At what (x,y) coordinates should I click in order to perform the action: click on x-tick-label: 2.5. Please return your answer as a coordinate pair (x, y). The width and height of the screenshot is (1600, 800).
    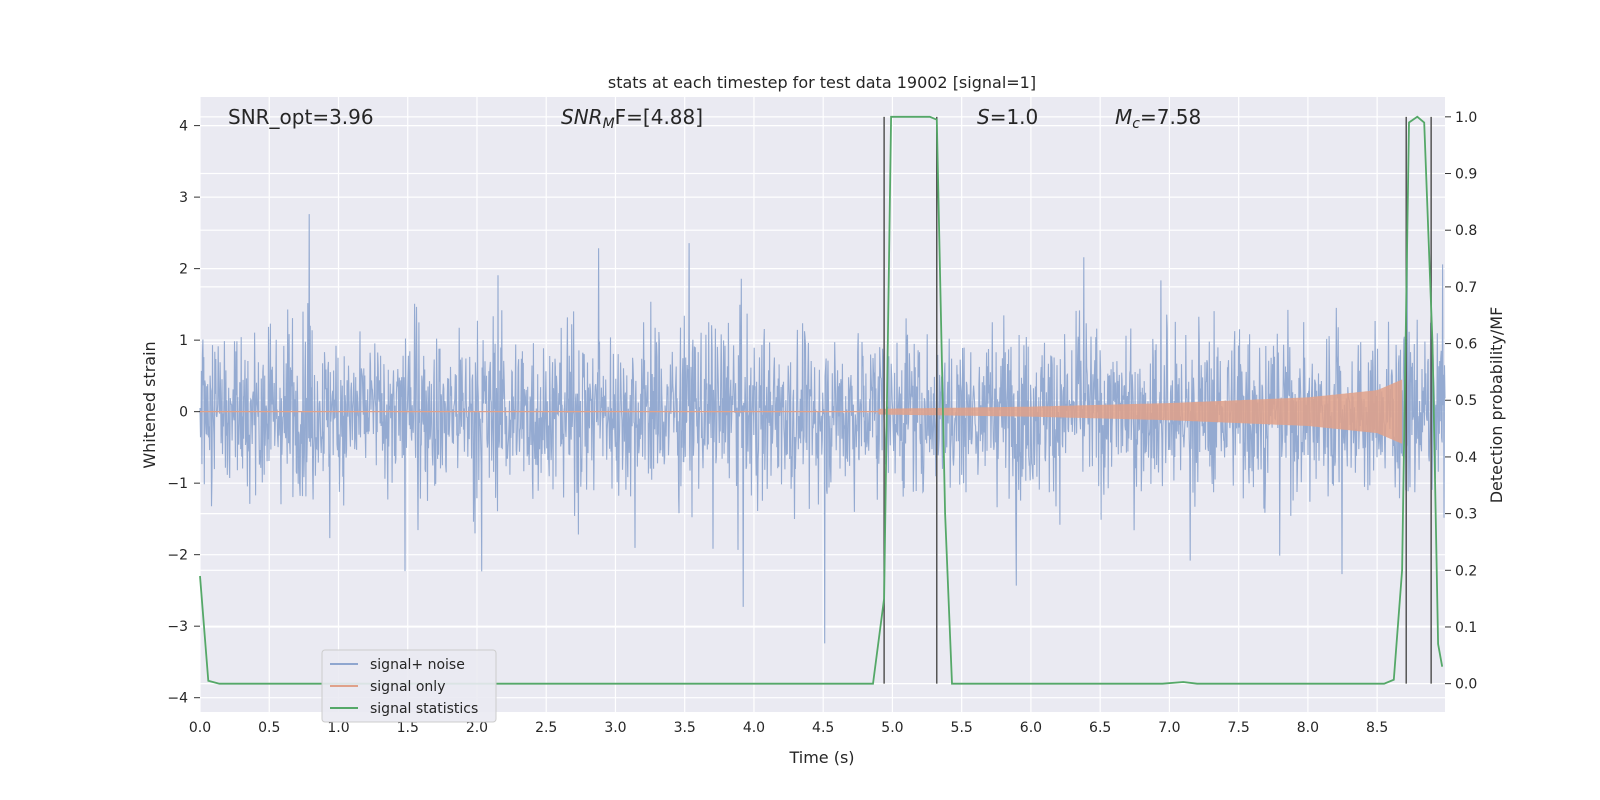
    Looking at the image, I should click on (546, 728).